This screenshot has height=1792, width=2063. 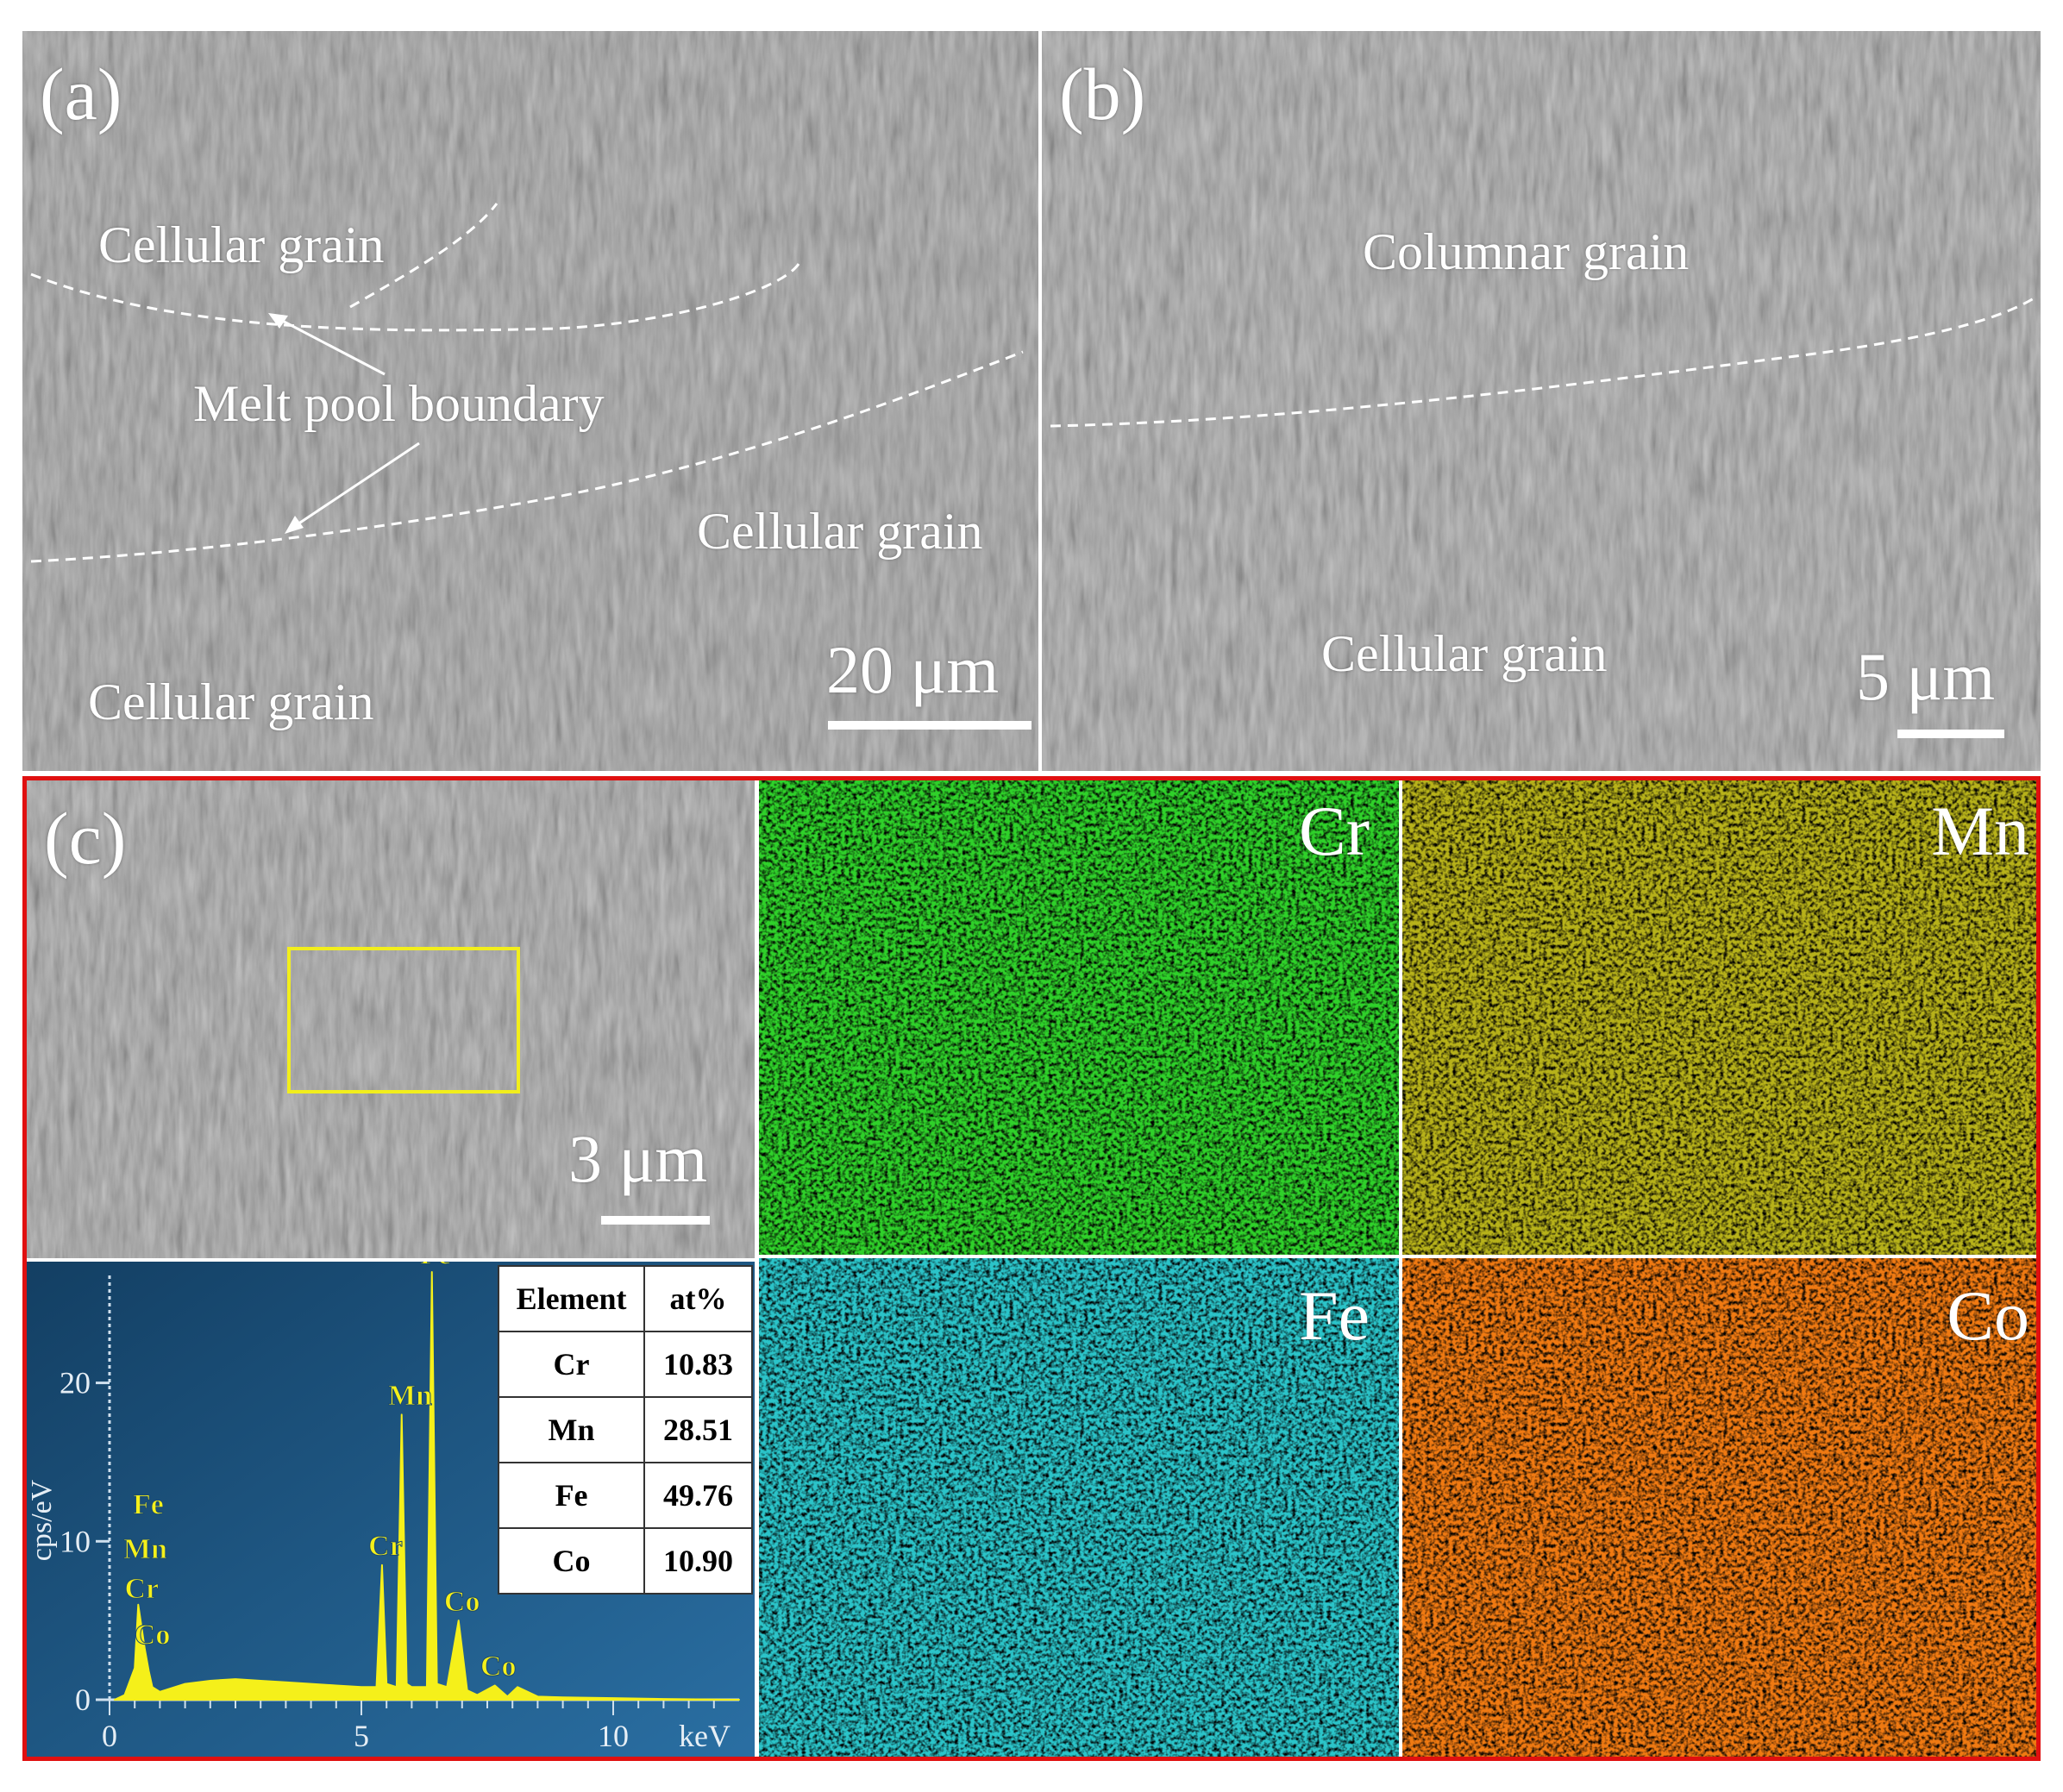 I want to click on map-texture-fe, so click(x=1079, y=1507).